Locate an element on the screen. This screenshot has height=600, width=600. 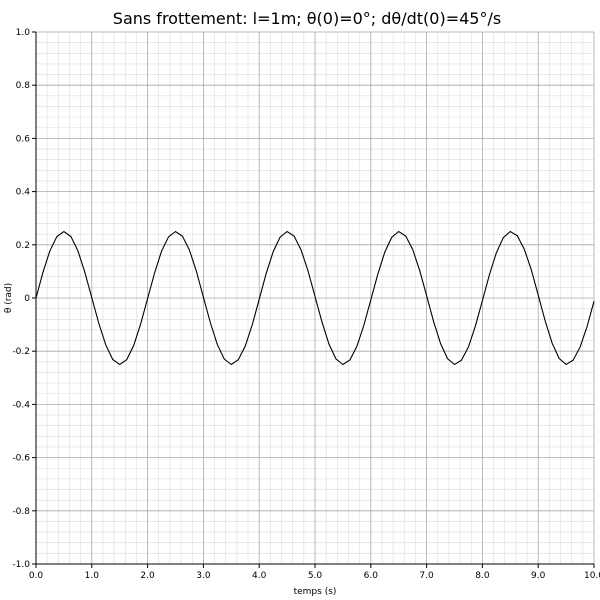
y-tick-label: 0.6 is located at coordinates (23, 139).